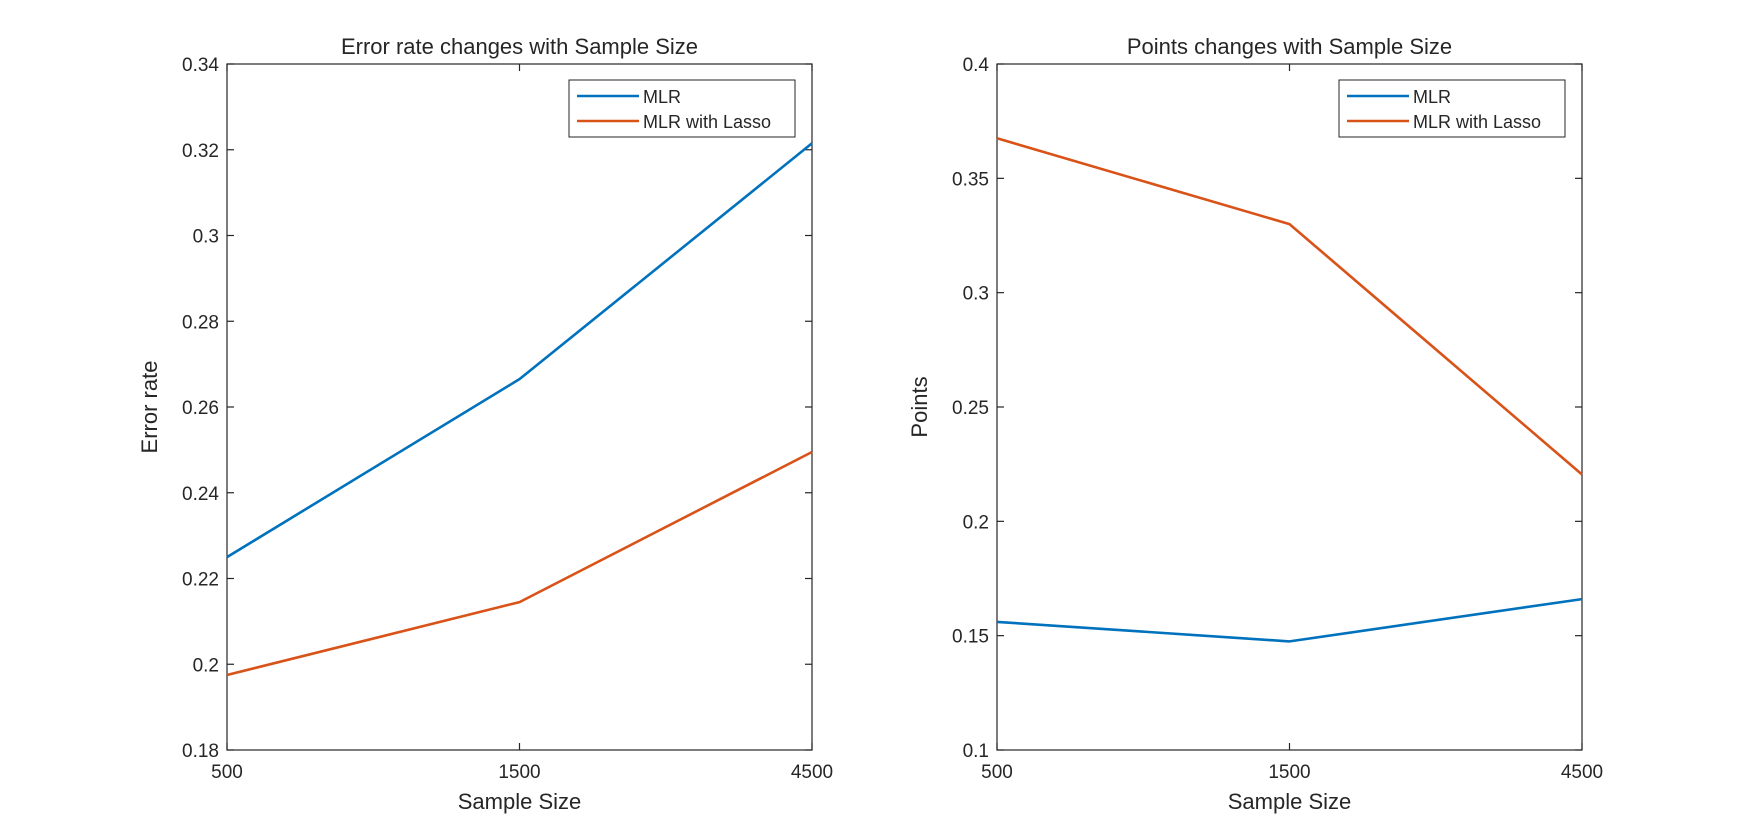 This screenshot has height=840, width=1742. Describe the element at coordinates (200, 408) in the screenshot. I see `y-tick-label: 0.26` at that location.